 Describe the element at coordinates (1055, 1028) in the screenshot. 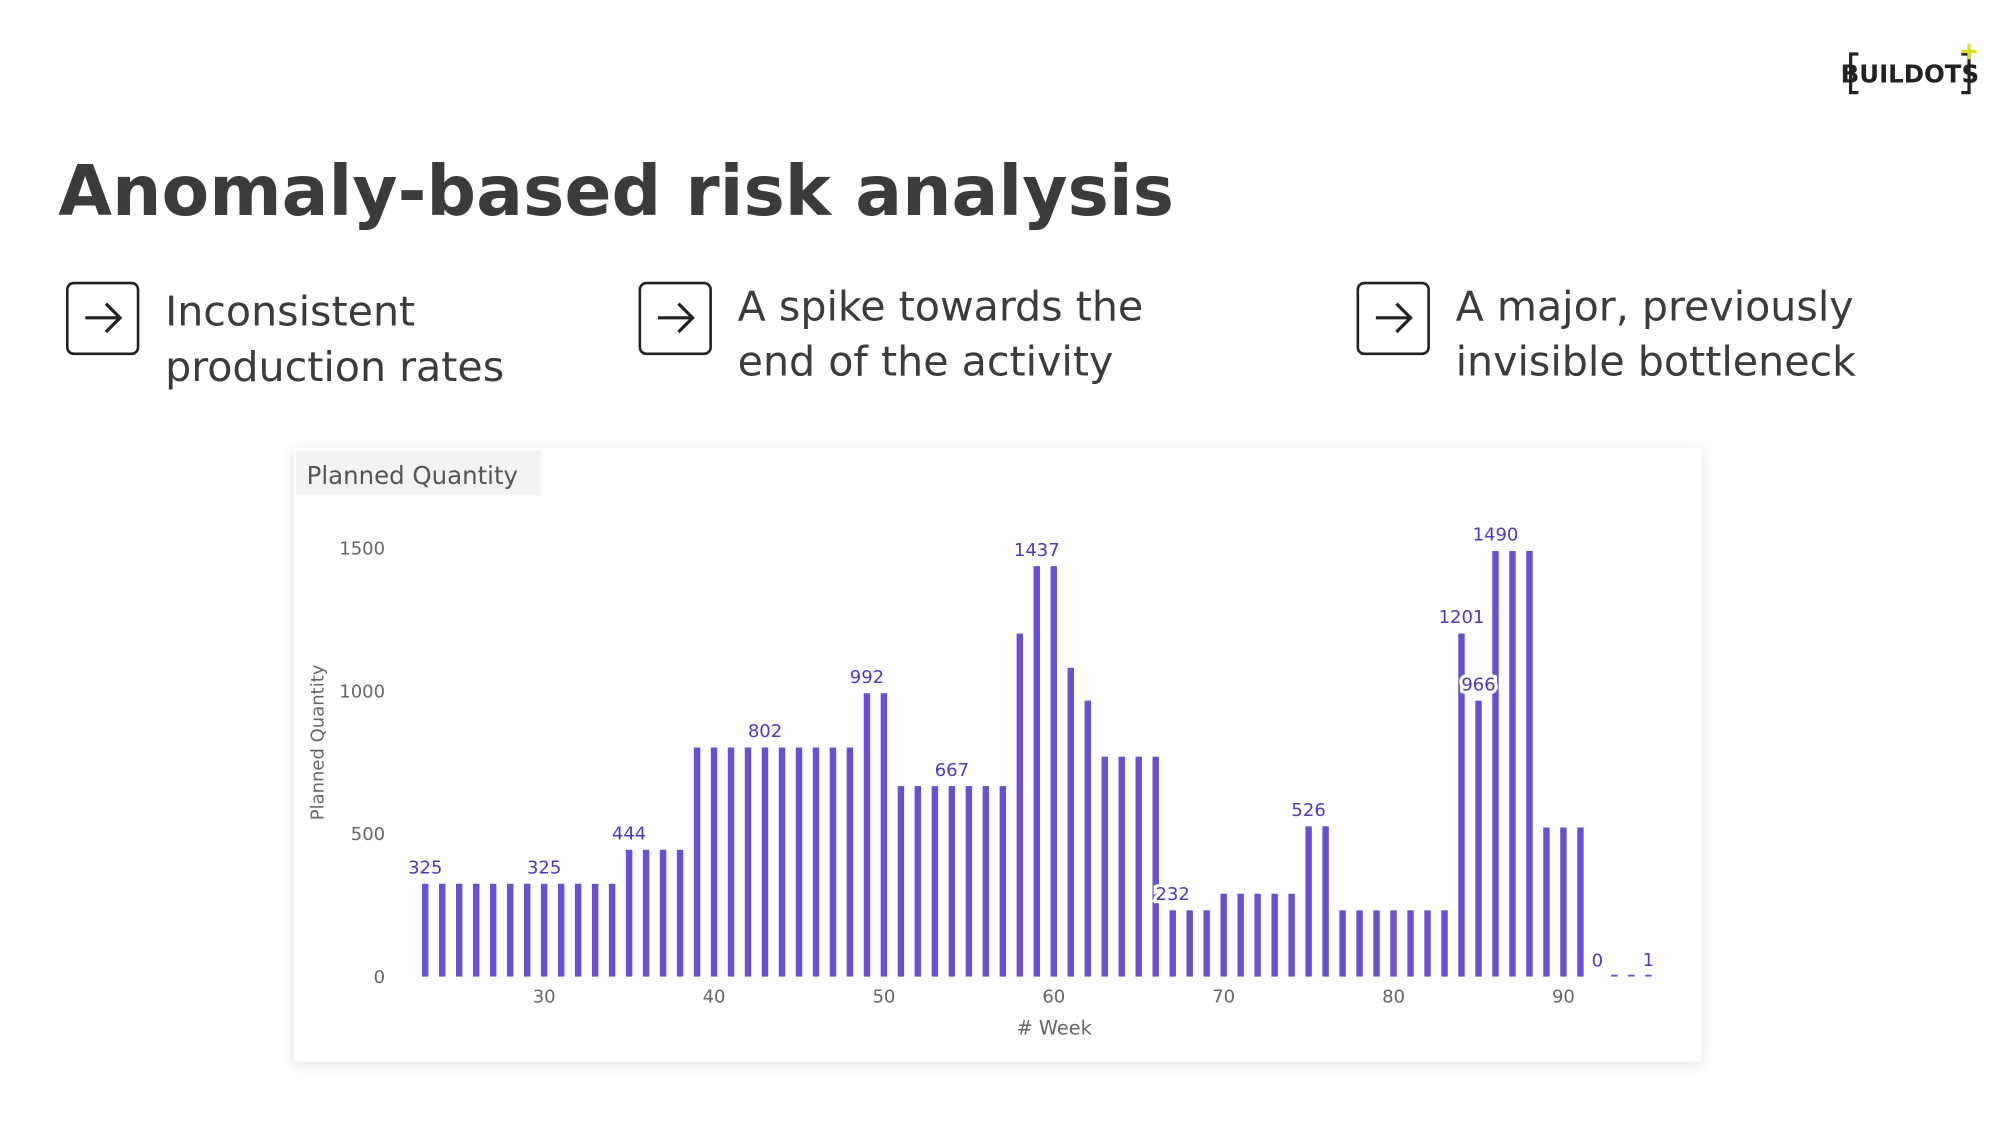

I see `x-axis-label: # Week` at that location.